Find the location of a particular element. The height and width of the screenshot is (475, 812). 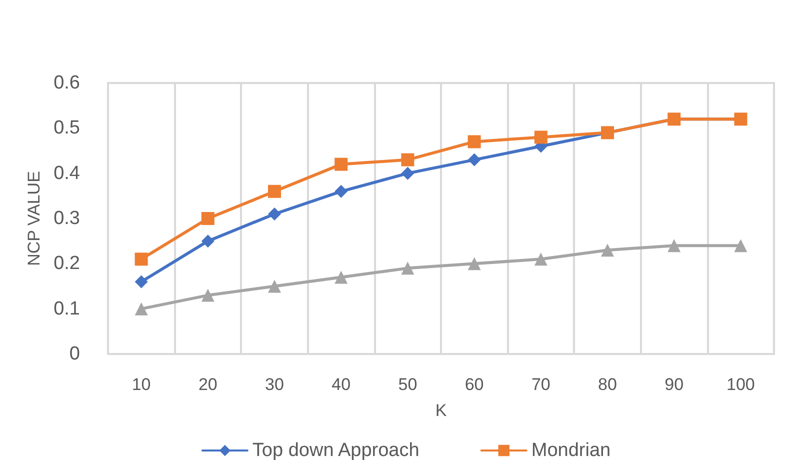

legend-label: Mondrian is located at coordinates (571, 450).